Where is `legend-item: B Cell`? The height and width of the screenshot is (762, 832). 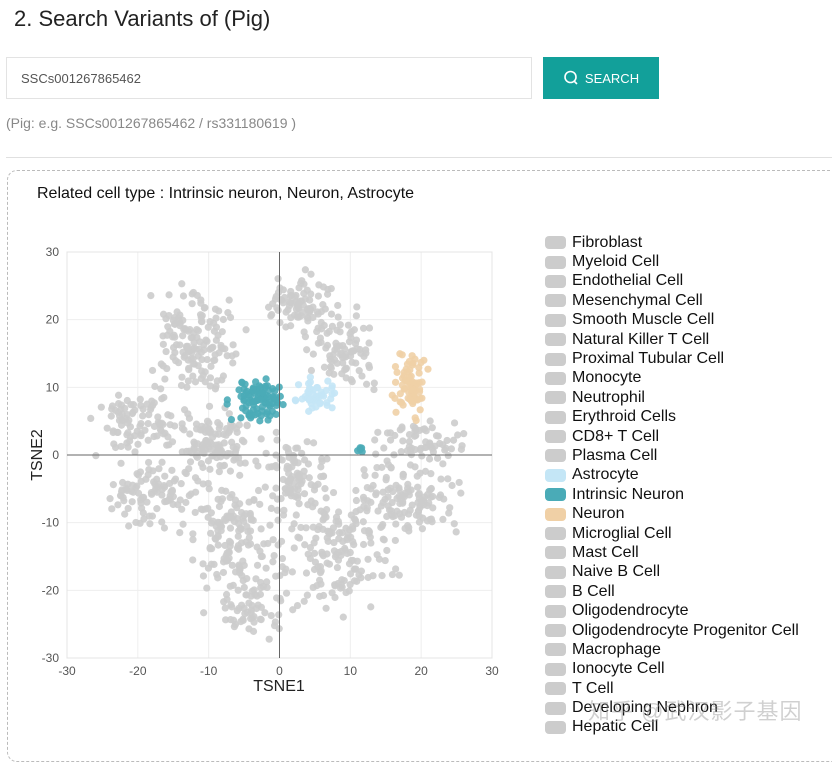
legend-item: B Cell is located at coordinates (672, 591).